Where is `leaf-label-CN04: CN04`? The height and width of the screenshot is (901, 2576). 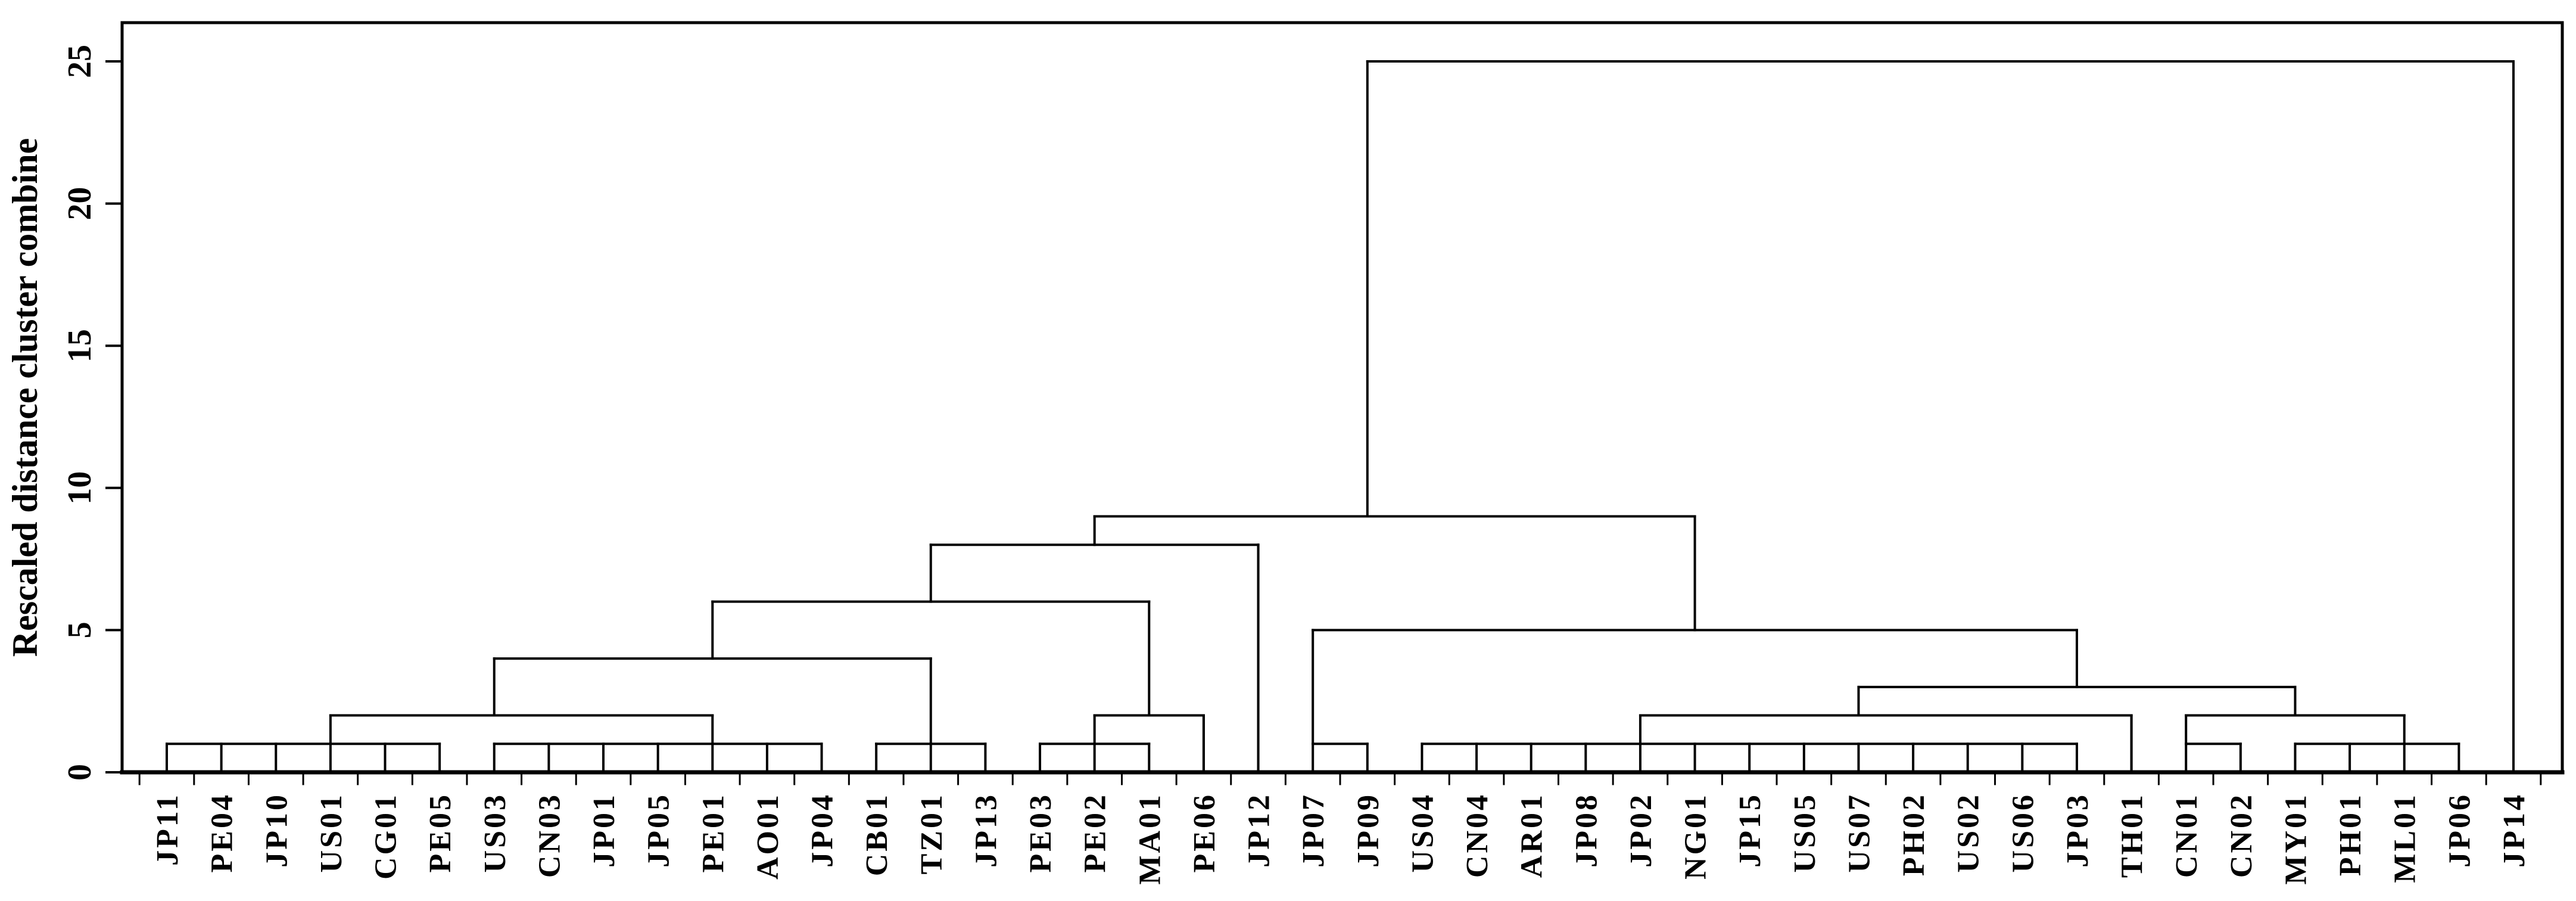
leaf-label-CN04: CN04 is located at coordinates (1477, 836).